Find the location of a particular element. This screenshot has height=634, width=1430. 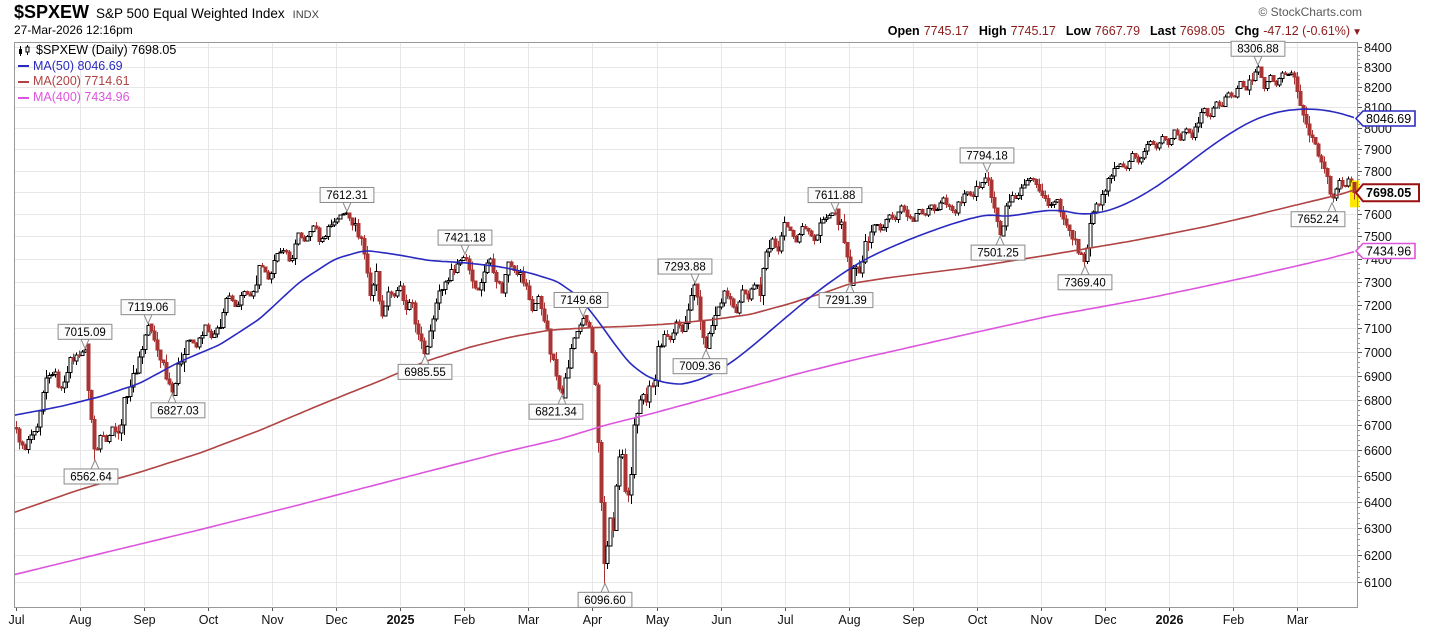

svg-text: 7611.88 is located at coordinates (835, 196).